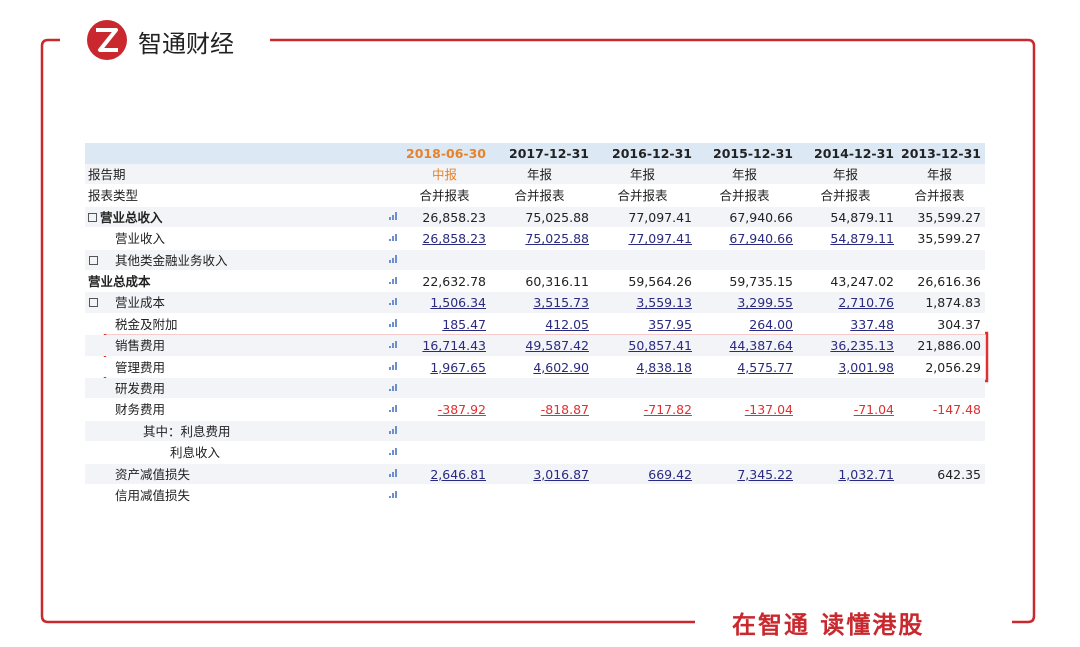 The height and width of the screenshot is (647, 1080). Describe the element at coordinates (765, 303) in the screenshot. I see `value-cell: 3,299.55` at that location.